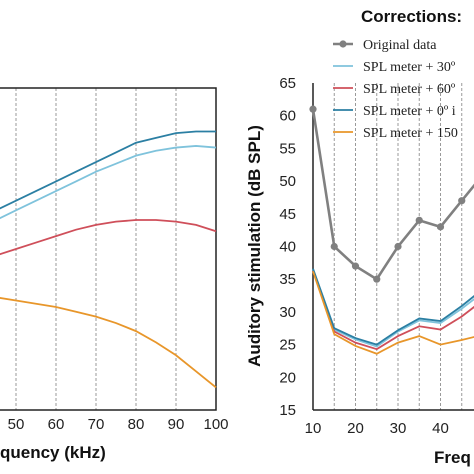 This screenshot has height=474, width=474. I want to click on left-x-tick-label: 60, so click(56, 424).